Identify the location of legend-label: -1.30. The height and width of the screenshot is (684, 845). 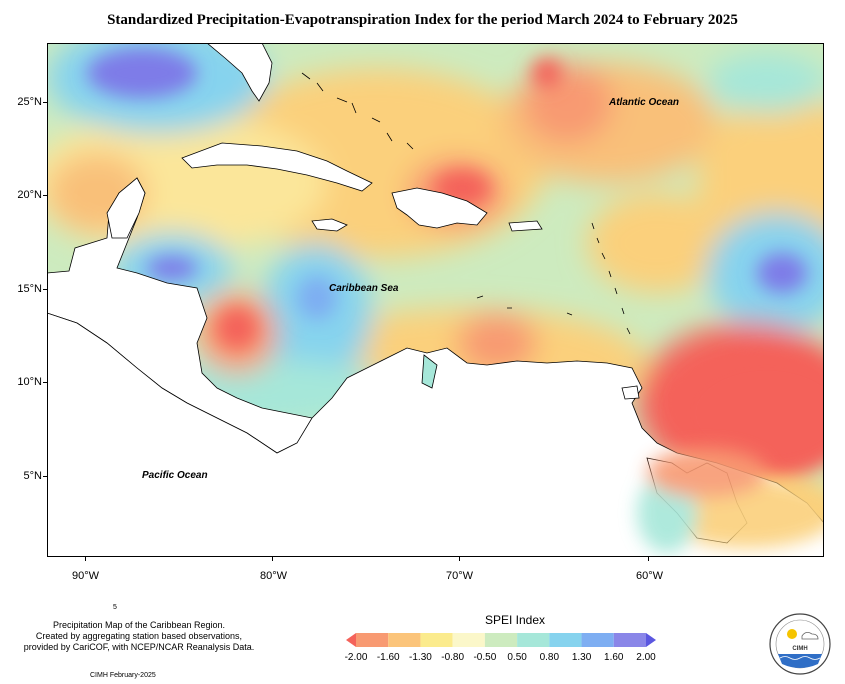
(420, 657).